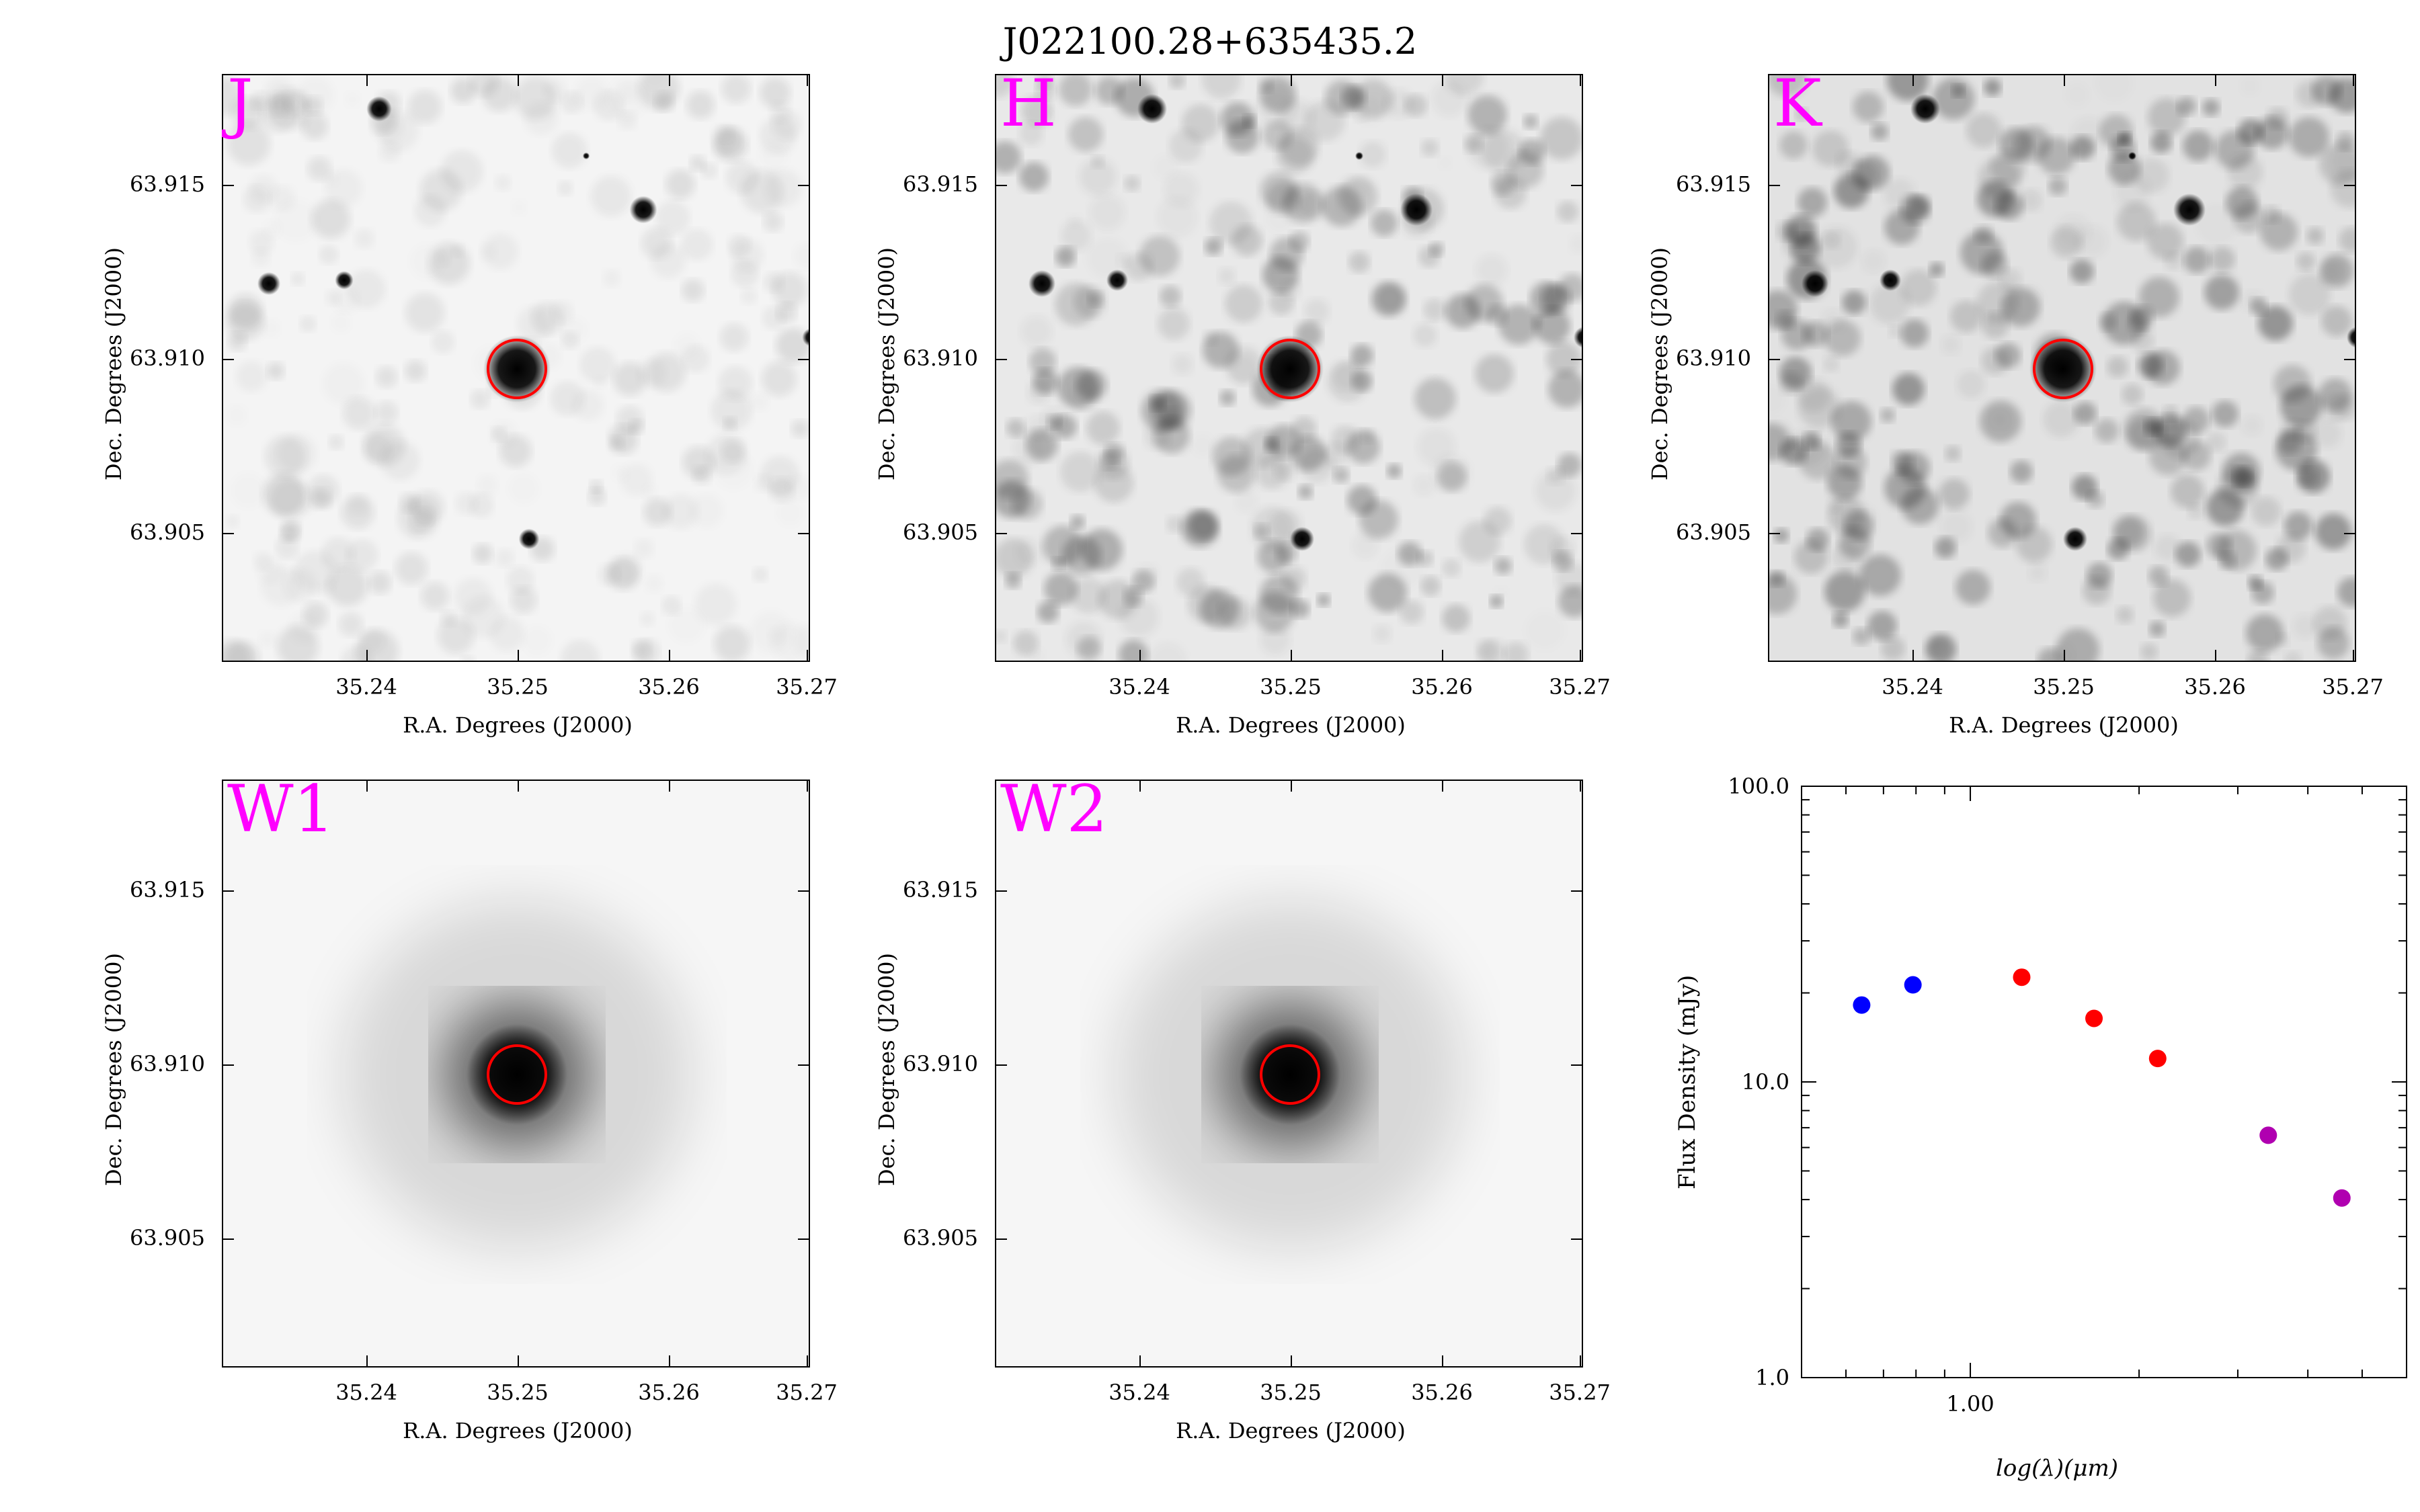 The image size is (2420, 1512). Describe the element at coordinates (1054, 809) in the screenshot. I see `band-label: W2` at that location.